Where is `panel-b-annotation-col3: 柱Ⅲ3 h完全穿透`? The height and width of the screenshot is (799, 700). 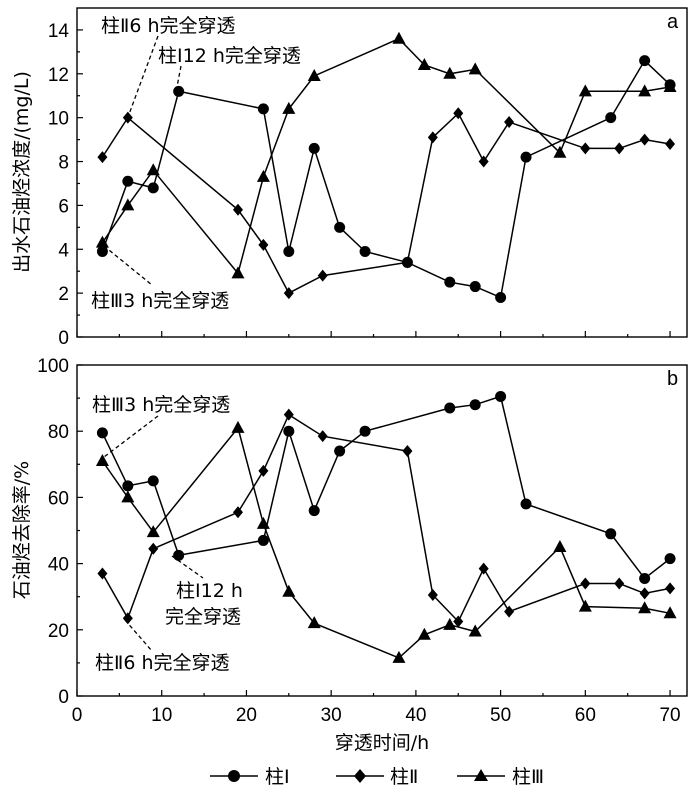 panel-b-annotation-col3: 柱Ⅲ3 h完全穿透 is located at coordinates (161, 405).